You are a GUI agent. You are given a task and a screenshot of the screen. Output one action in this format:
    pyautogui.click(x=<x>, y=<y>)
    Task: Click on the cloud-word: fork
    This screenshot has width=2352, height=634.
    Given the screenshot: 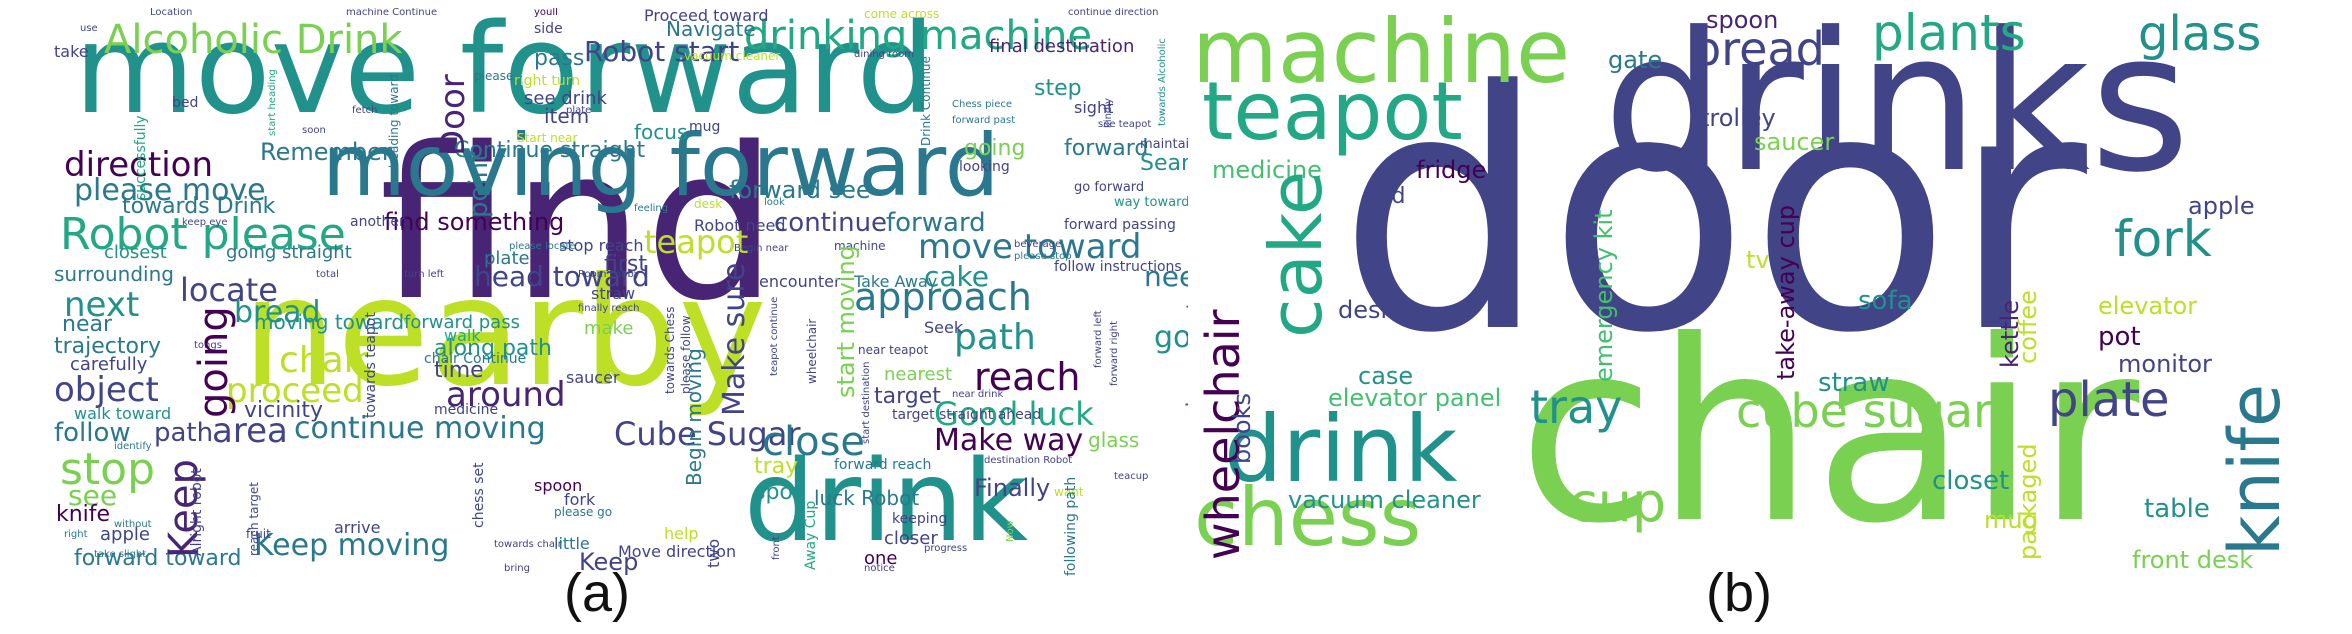 What is the action you would take?
    pyautogui.click(x=580, y=499)
    